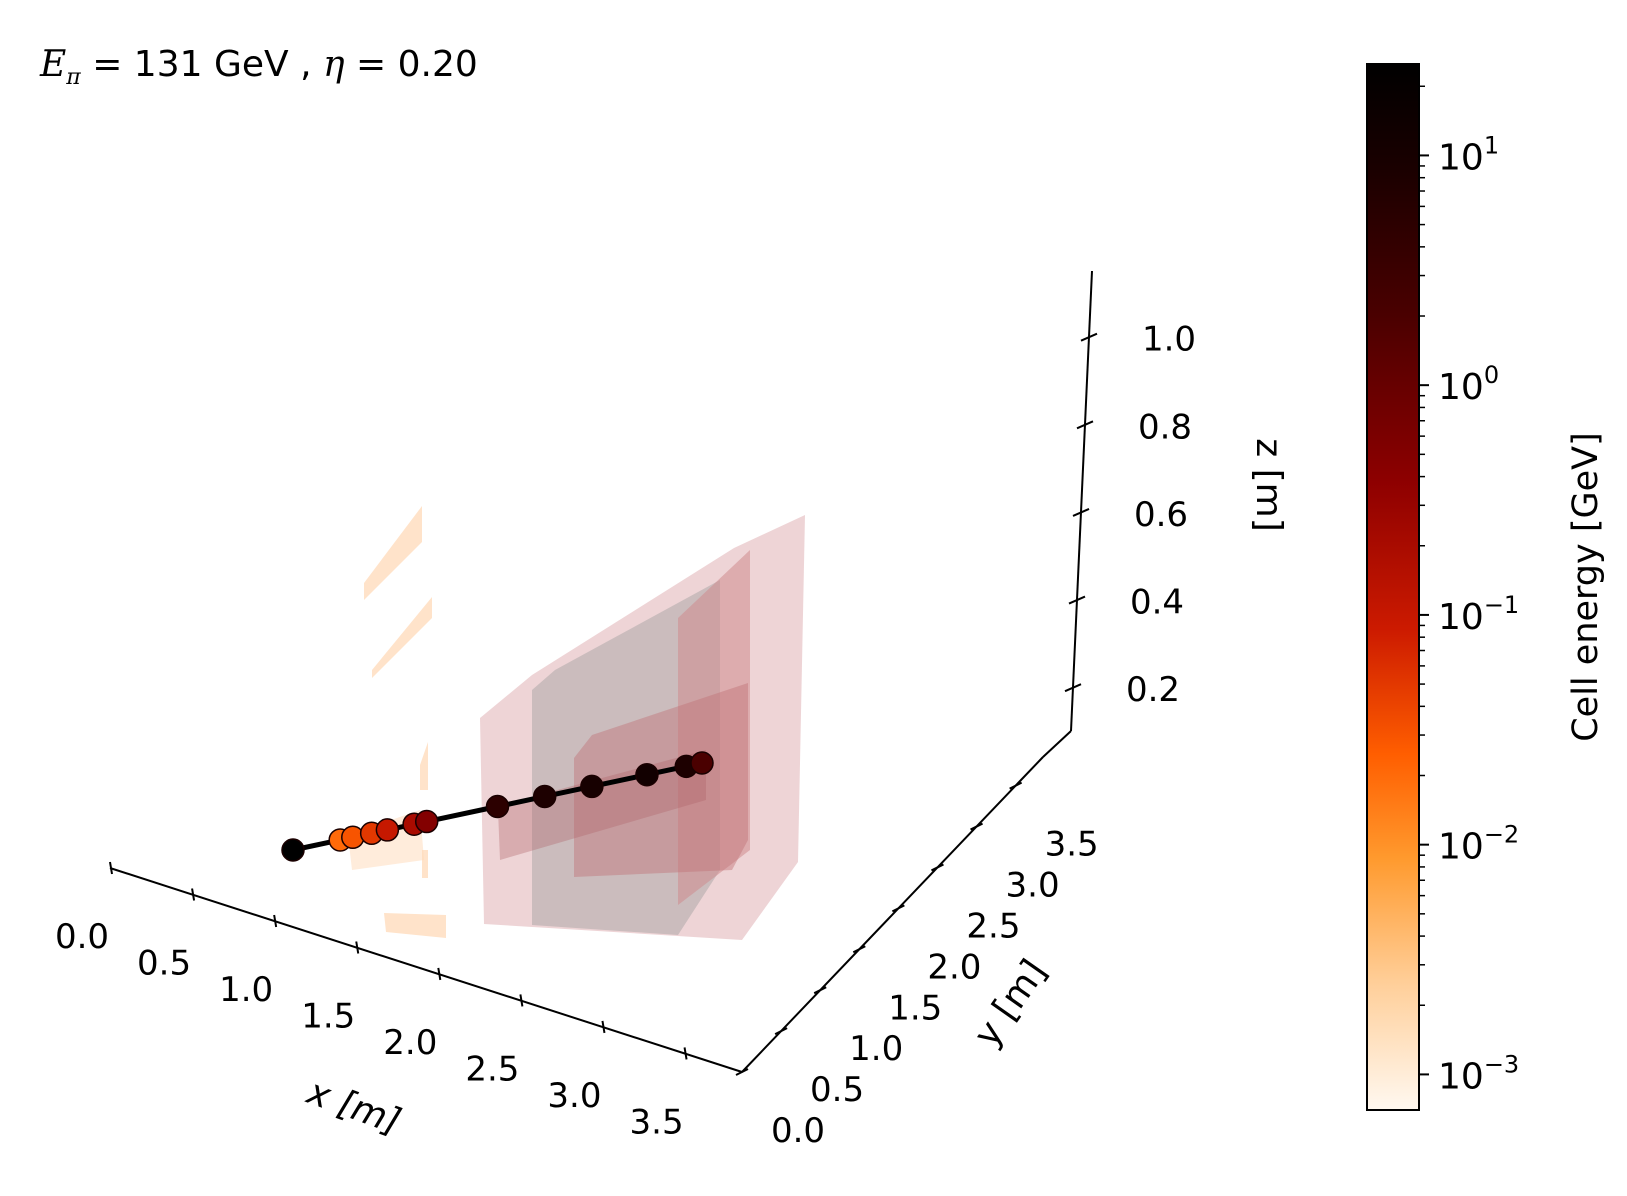  What do you see at coordinates (876, 1049) in the screenshot?
I see `y-tick-label: 1.0` at bounding box center [876, 1049].